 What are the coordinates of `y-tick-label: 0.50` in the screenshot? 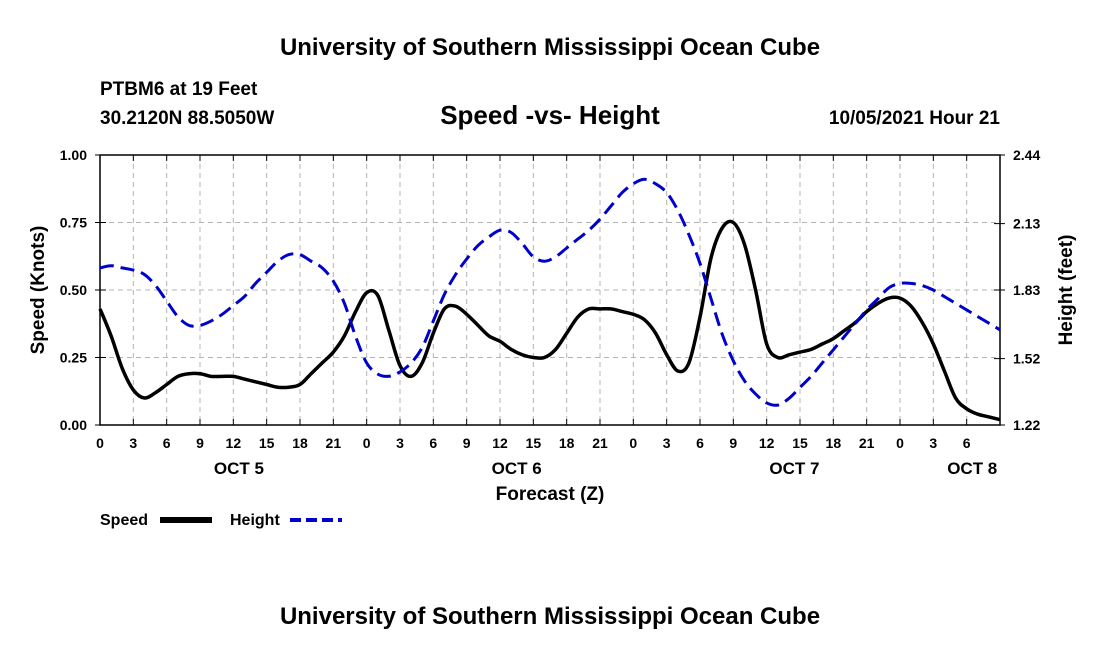 It's located at (73, 290).